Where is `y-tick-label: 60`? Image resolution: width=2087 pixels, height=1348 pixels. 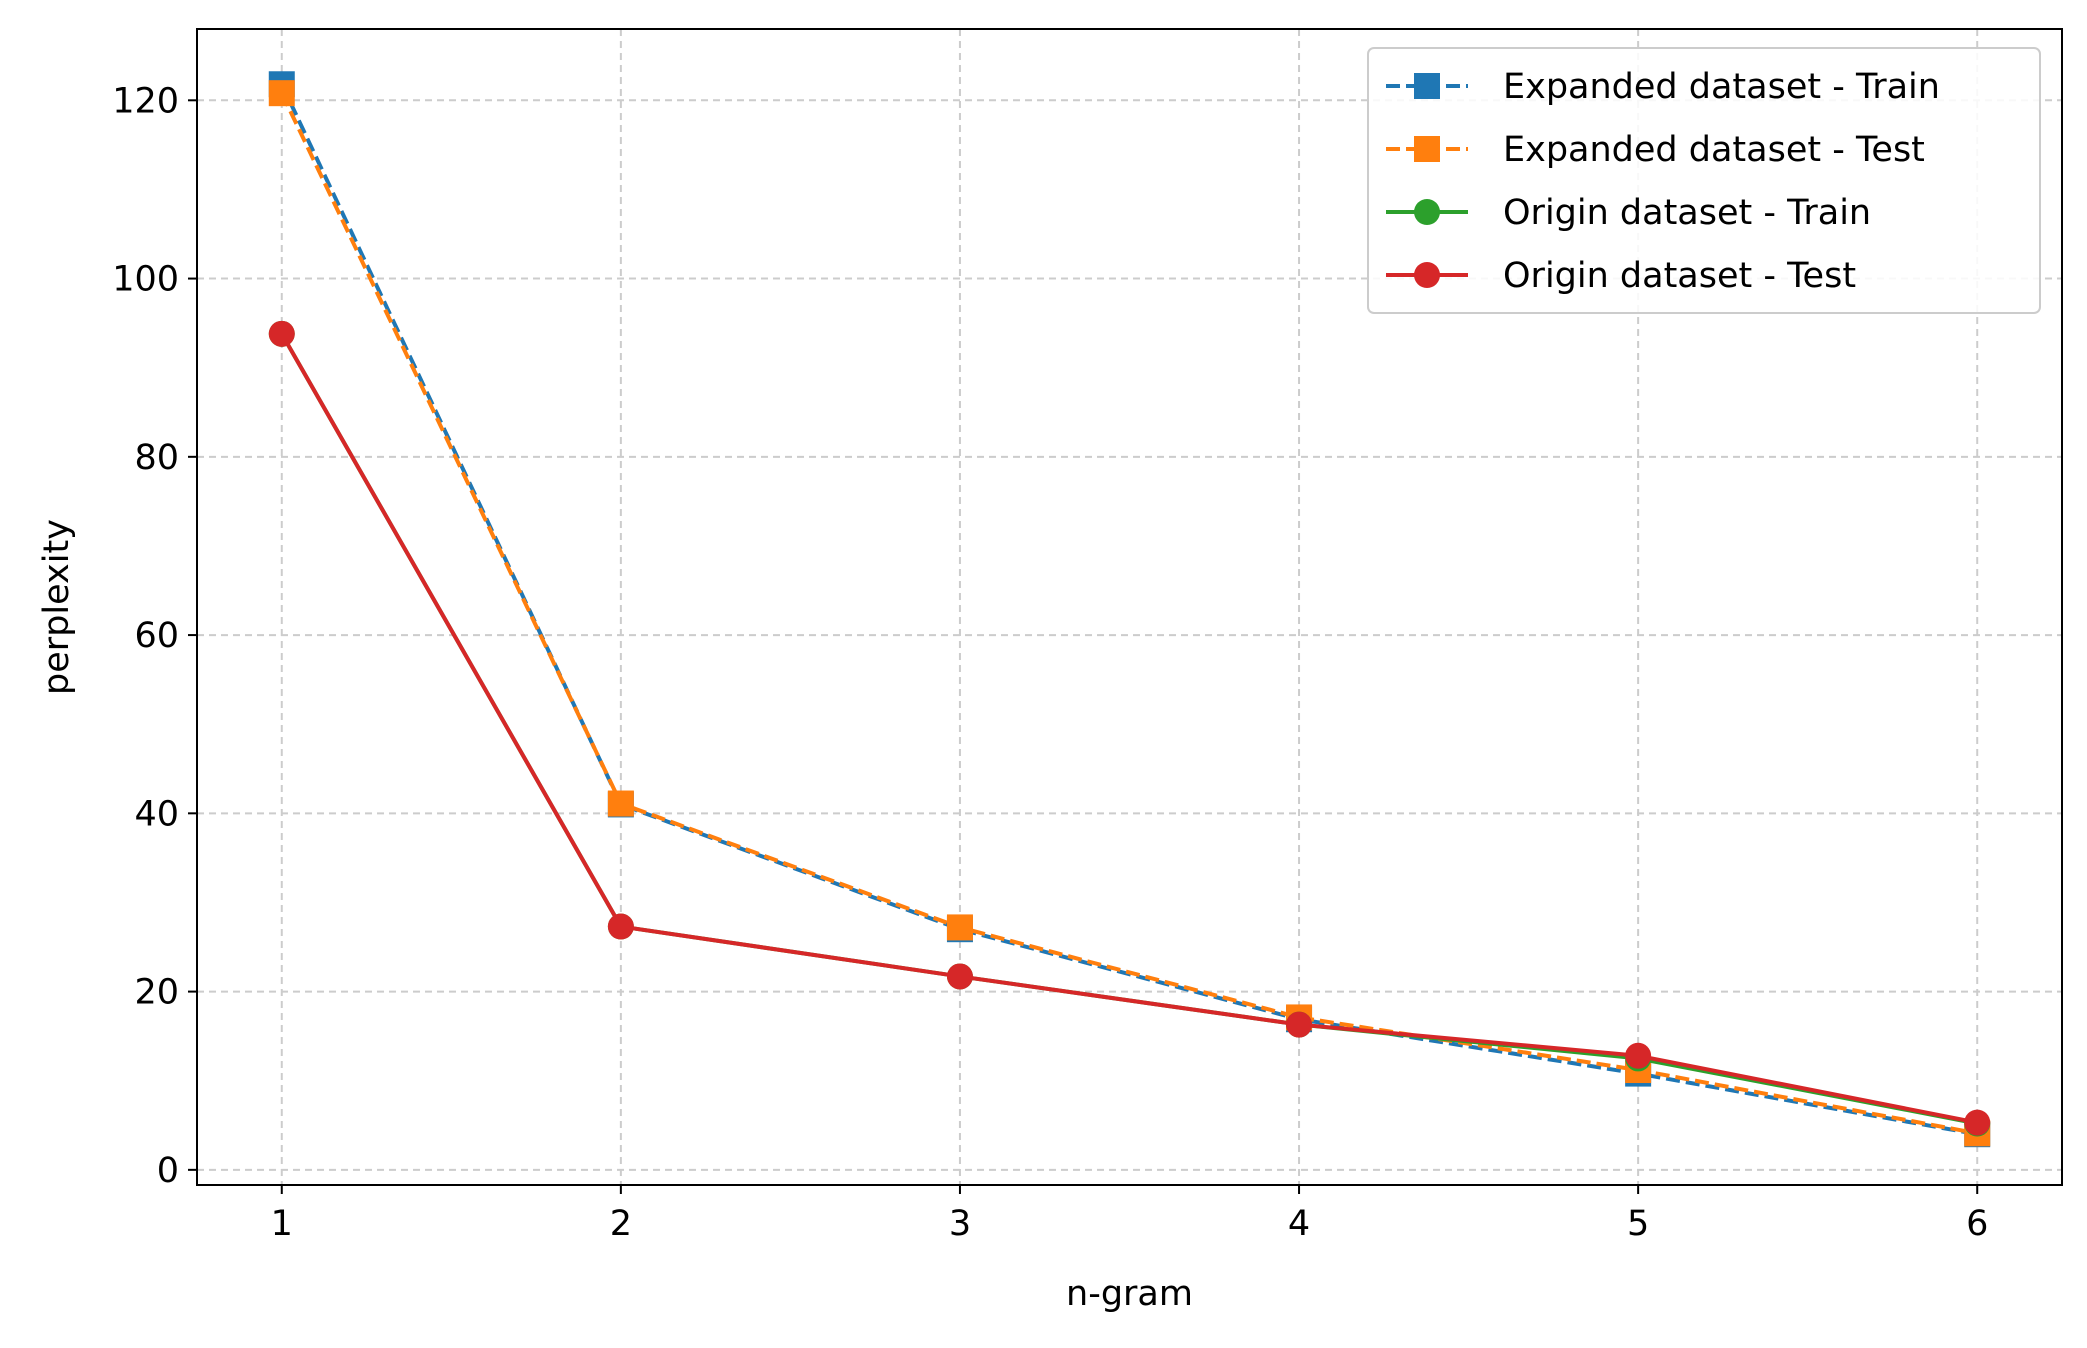 y-tick-label: 60 is located at coordinates (156, 636).